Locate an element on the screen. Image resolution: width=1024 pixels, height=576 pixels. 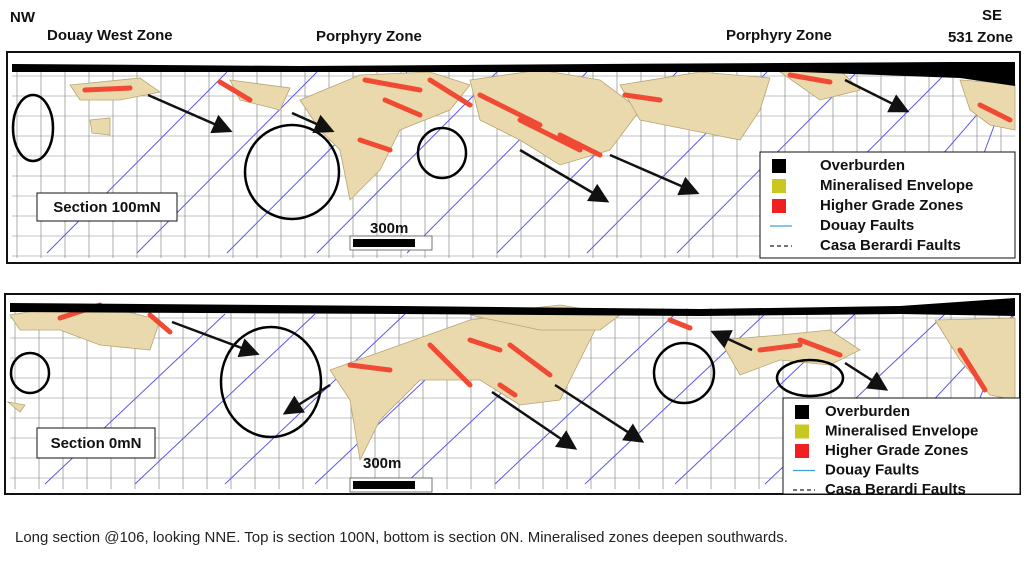
direction-label: SE is located at coordinates (992, 15).